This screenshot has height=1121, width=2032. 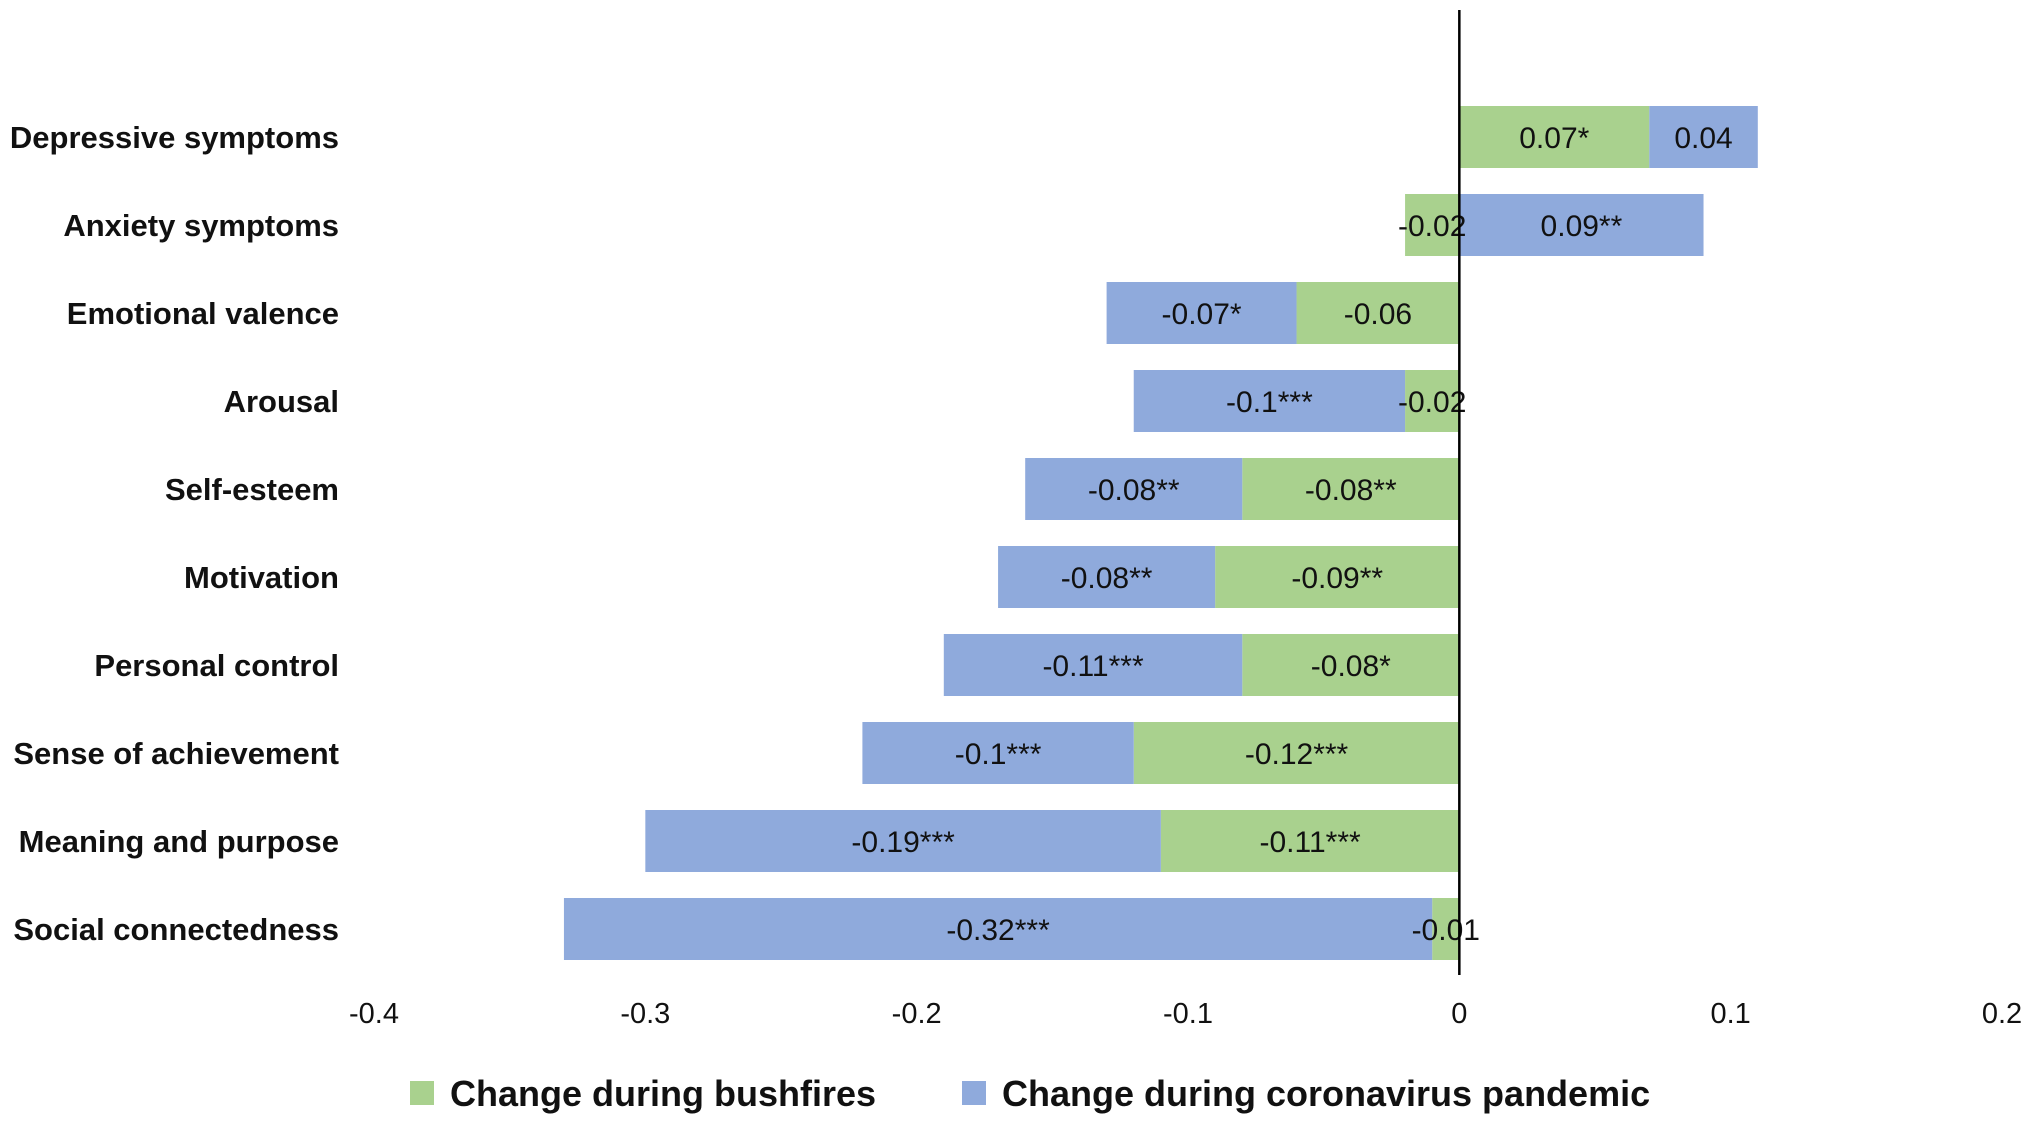 What do you see at coordinates (179, 841) in the screenshot?
I see `category-label: Meaning and purpose` at bounding box center [179, 841].